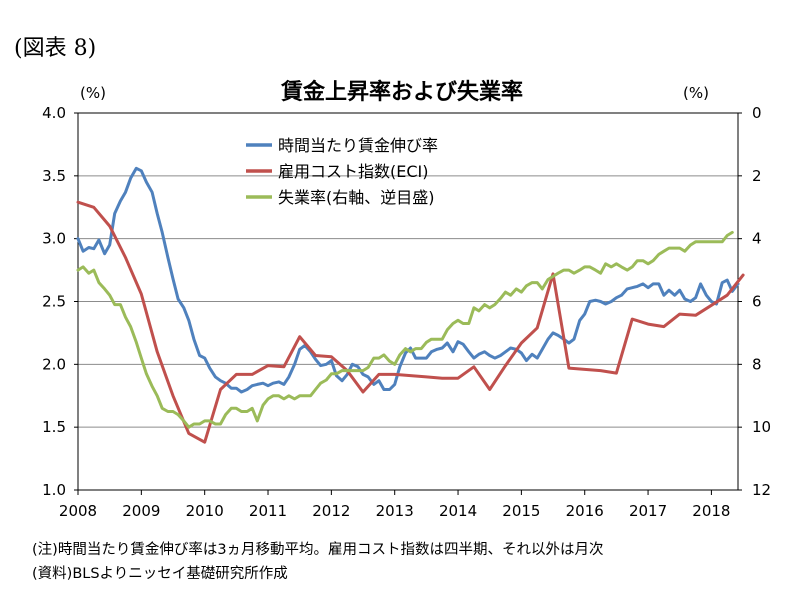  What do you see at coordinates (648, 511) in the screenshot?
I see `x-tick-label: 2017` at bounding box center [648, 511].